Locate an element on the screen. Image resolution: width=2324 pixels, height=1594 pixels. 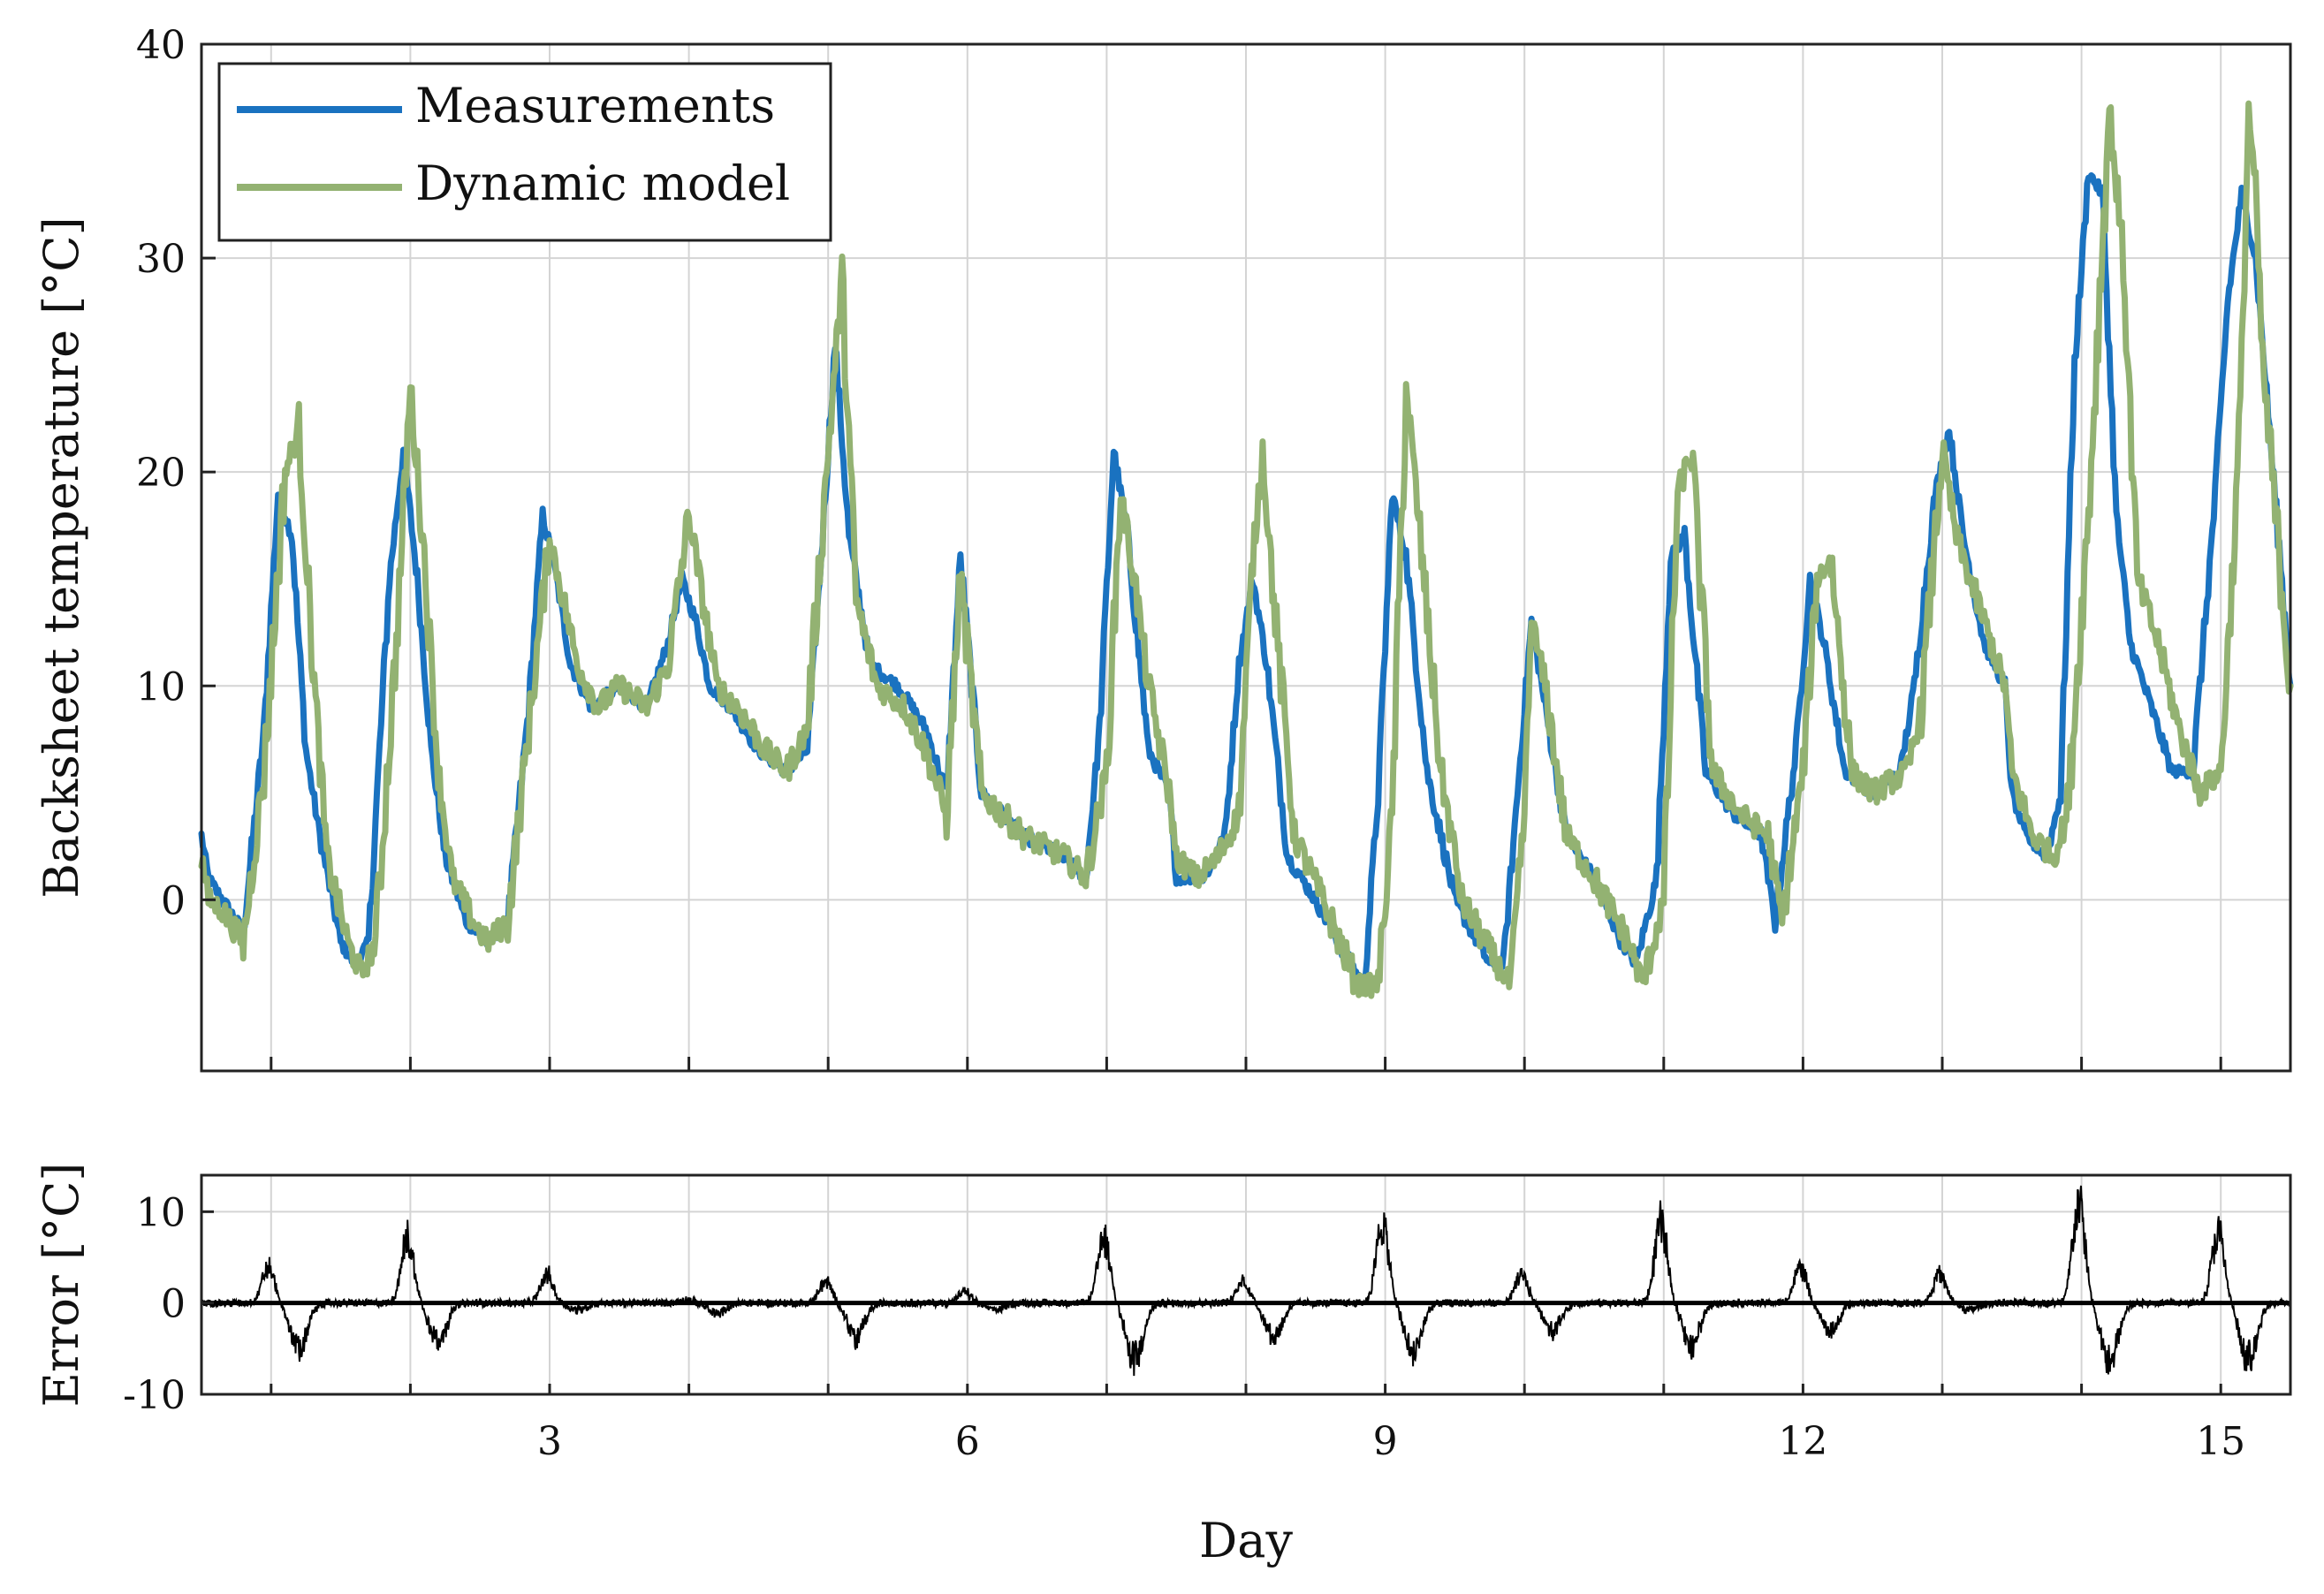
legend-box is located at coordinates (524, 152).